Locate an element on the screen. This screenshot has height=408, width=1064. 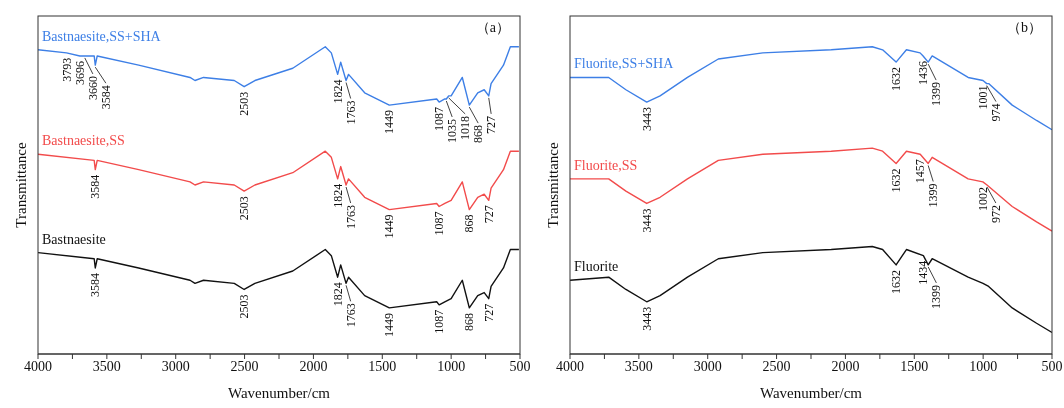
annotation: 1002 is located at coordinates (982, 198).